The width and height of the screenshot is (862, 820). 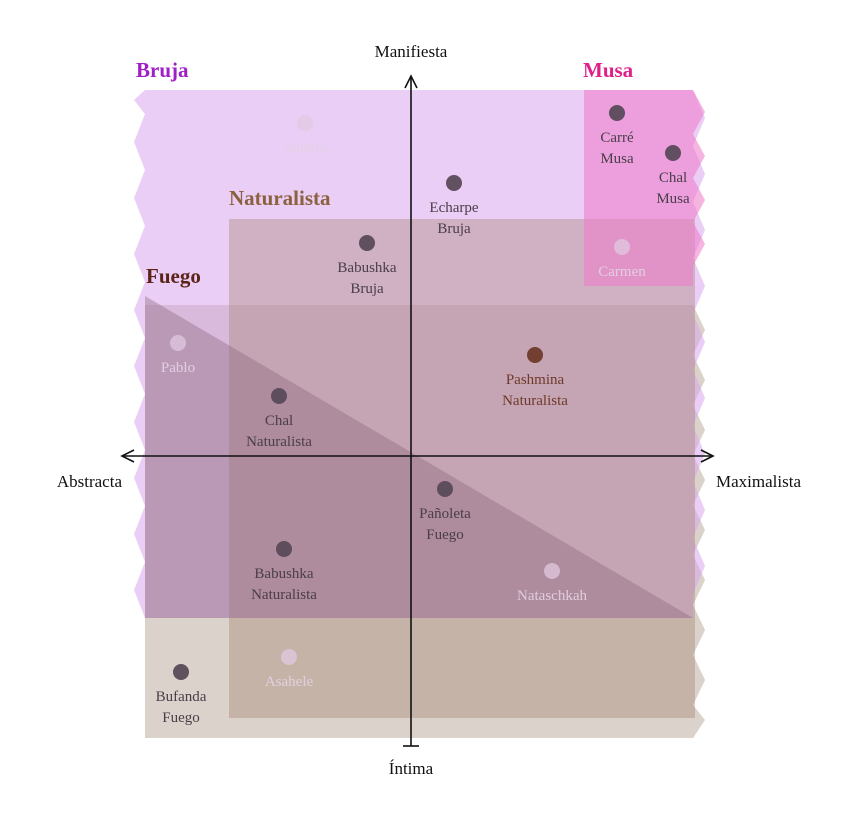 I want to click on axis-bottom-label: Íntima, so click(x=411, y=768).